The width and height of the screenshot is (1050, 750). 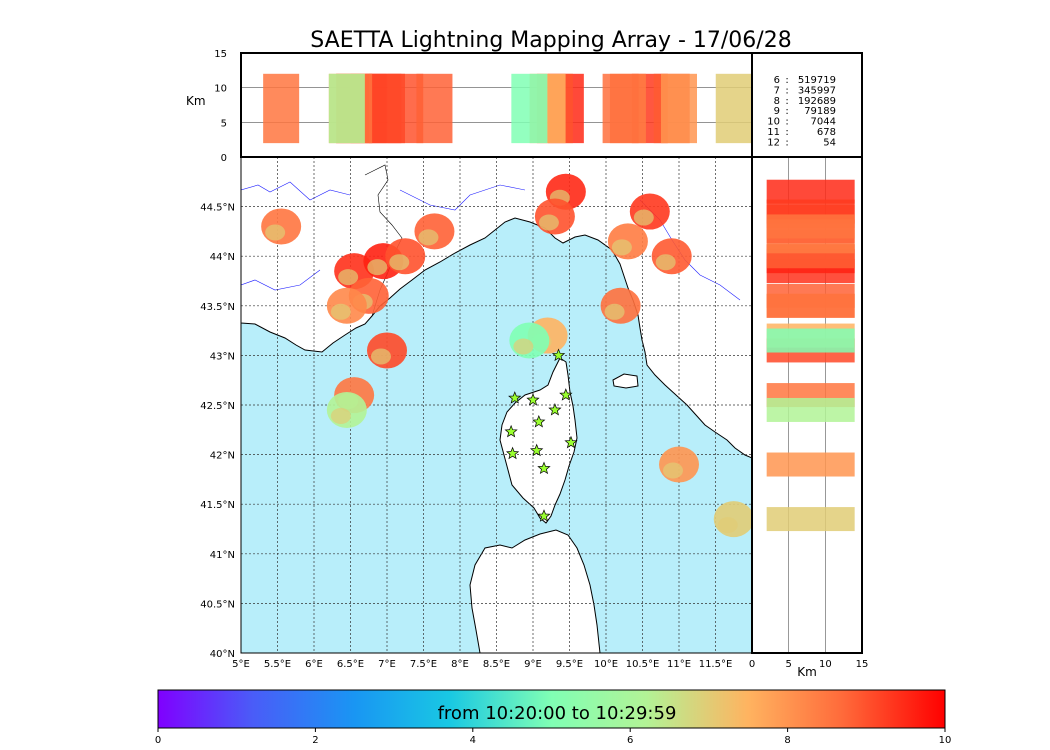 I want to click on lon-tick-label: 9.5°E, so click(x=569, y=664).